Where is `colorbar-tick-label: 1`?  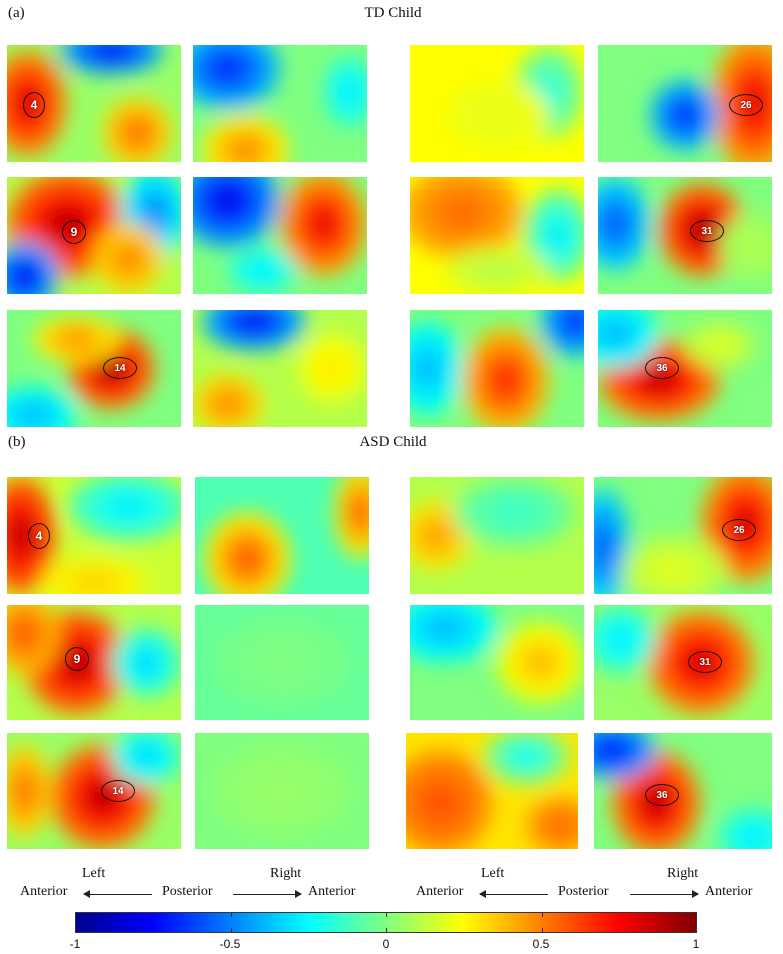 colorbar-tick-label: 1 is located at coordinates (696, 944).